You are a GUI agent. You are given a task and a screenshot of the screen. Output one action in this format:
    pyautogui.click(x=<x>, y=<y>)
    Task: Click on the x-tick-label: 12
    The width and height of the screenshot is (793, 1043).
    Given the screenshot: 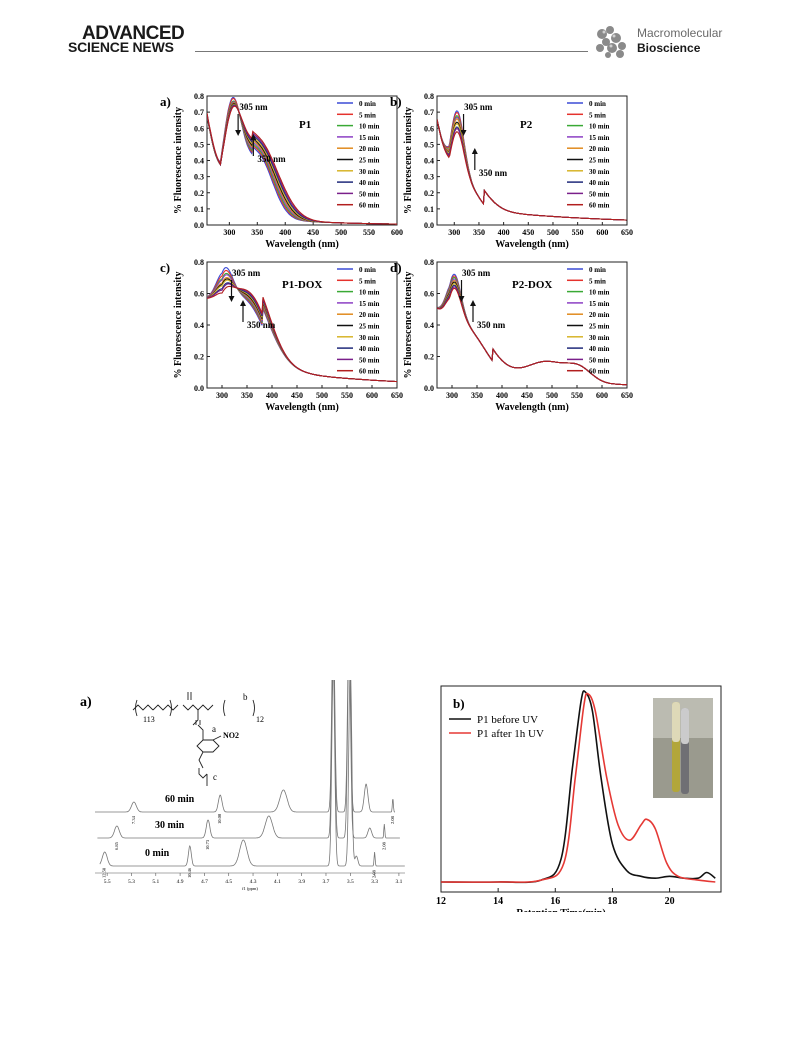 What is the action you would take?
    pyautogui.click(x=441, y=901)
    